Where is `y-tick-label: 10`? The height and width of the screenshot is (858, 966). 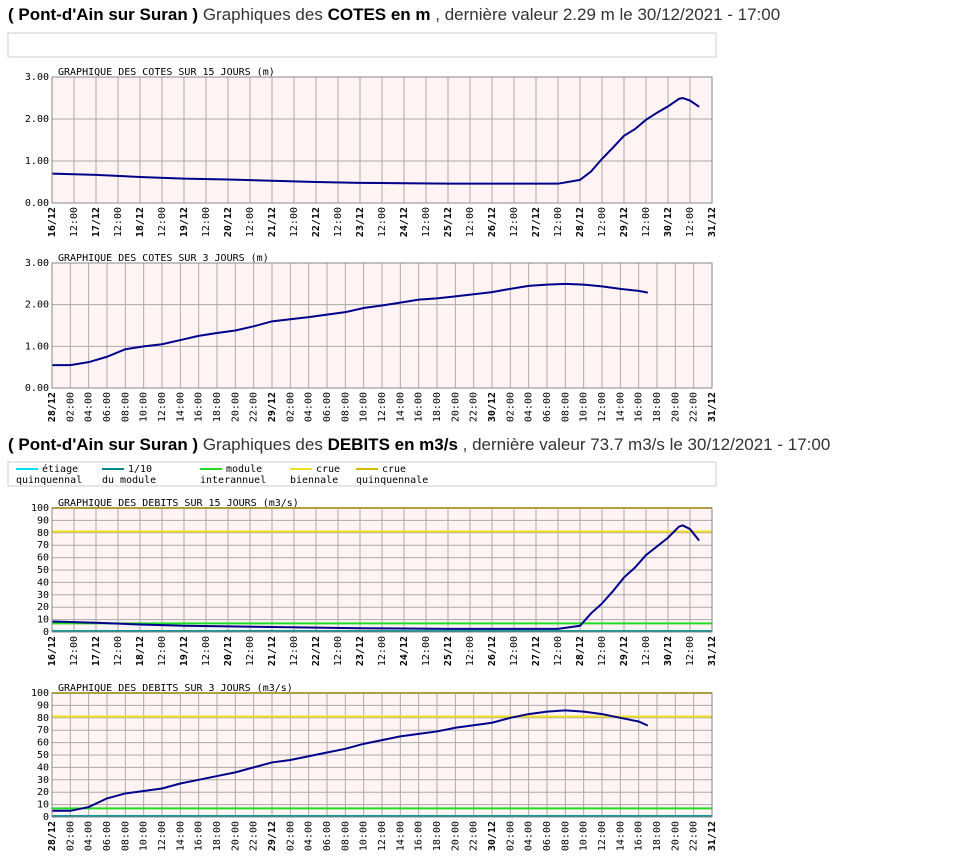 y-tick-label: 10 is located at coordinates (43, 805).